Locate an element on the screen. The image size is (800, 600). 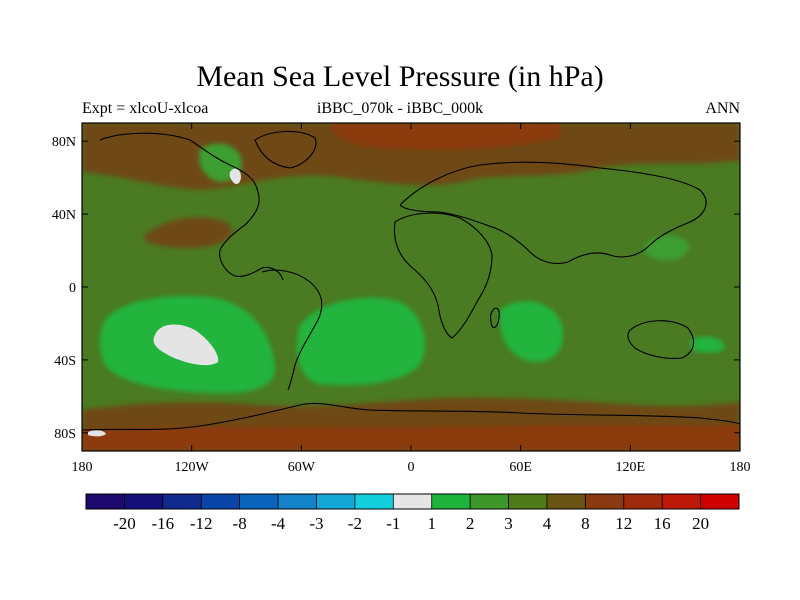
colorbar-label: -8 is located at coordinates (240, 523).